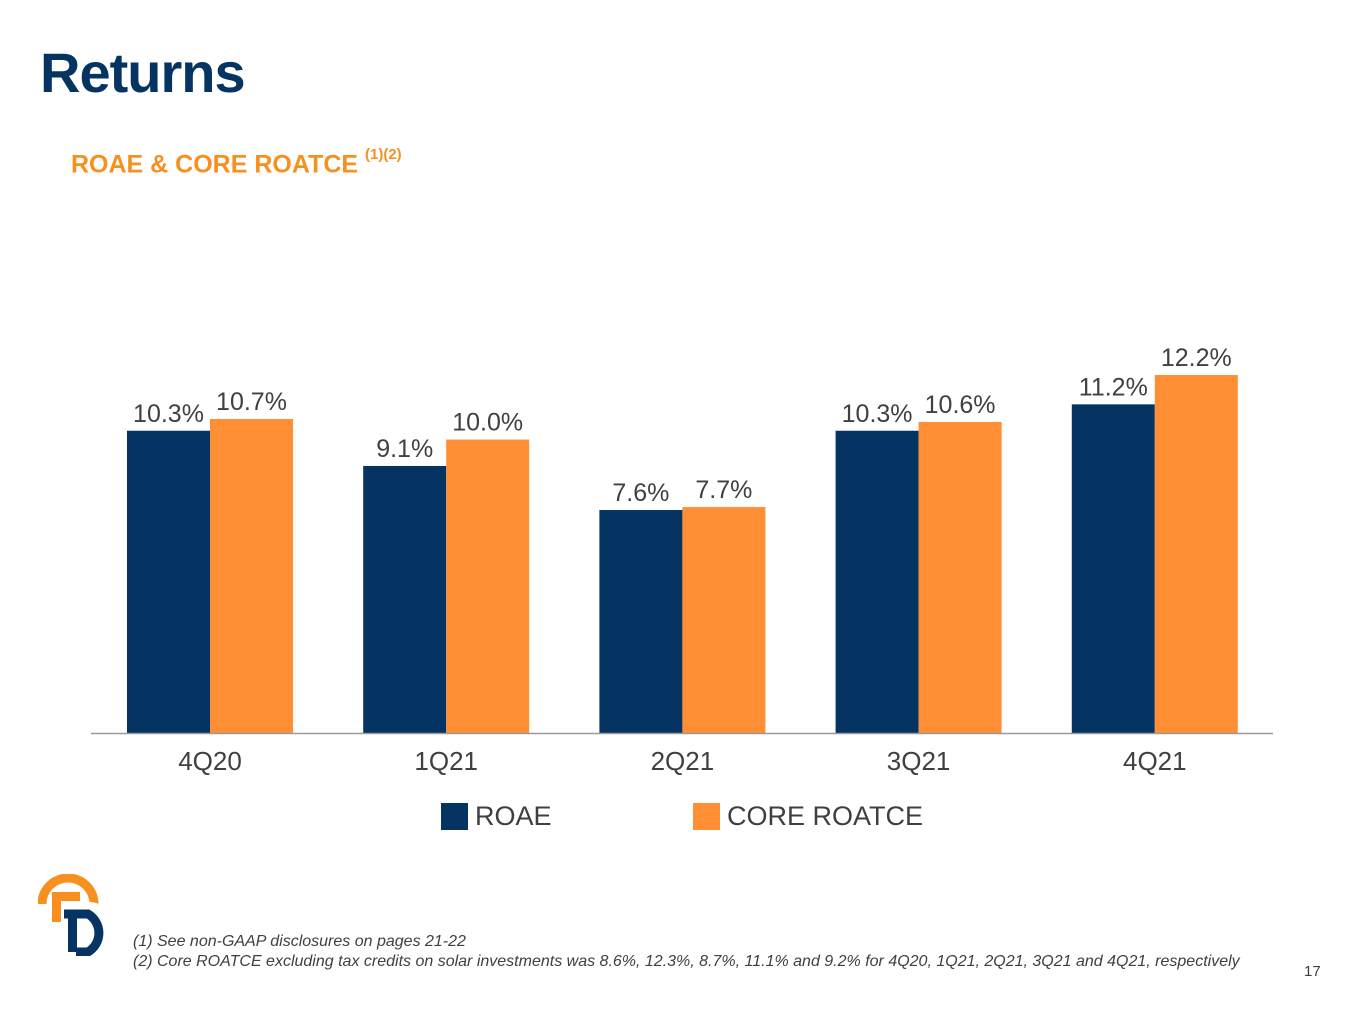  I want to click on chart-title: ROAE & CORE ROATCE (1)(2), so click(236, 162).